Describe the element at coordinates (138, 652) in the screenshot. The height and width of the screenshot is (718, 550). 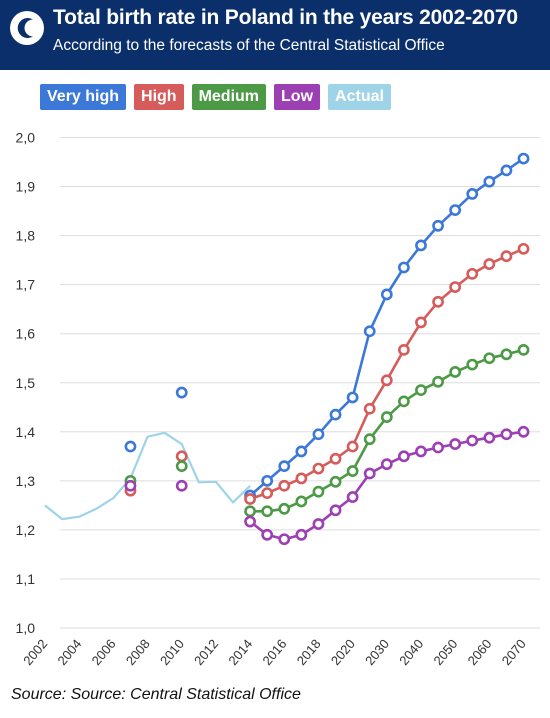
I see `x-tick-label: 2008` at that location.